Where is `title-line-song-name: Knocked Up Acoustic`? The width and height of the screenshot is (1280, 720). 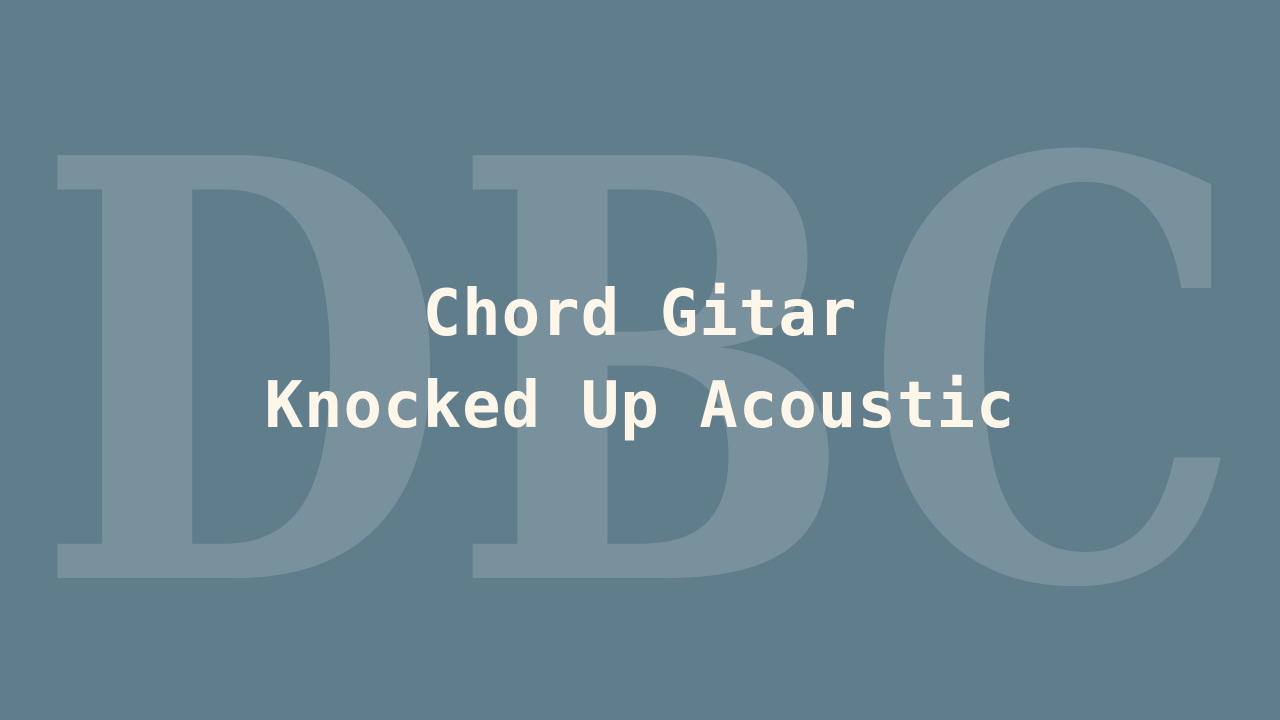 title-line-song-name: Knocked Up Acoustic is located at coordinates (640, 406).